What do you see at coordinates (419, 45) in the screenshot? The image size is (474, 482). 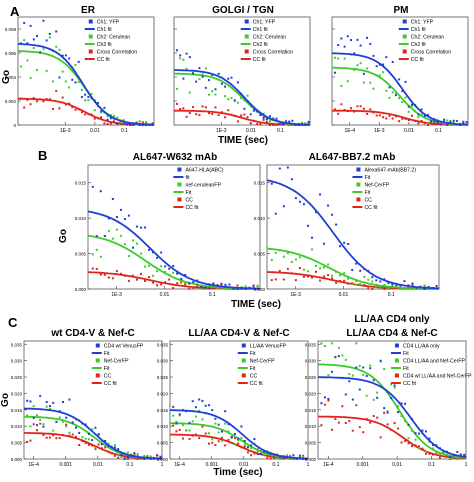 I see `legend-label: Ch2 fit` at bounding box center [419, 45].